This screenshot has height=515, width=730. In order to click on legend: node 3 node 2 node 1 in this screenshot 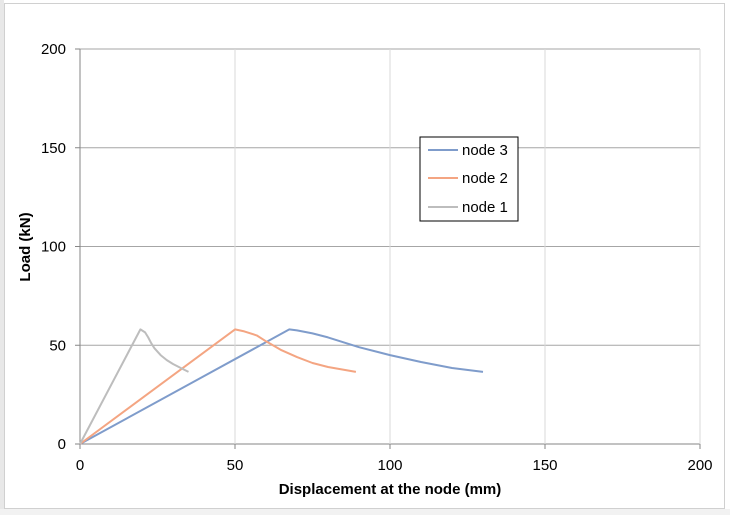, I will do `click(469, 179)`.